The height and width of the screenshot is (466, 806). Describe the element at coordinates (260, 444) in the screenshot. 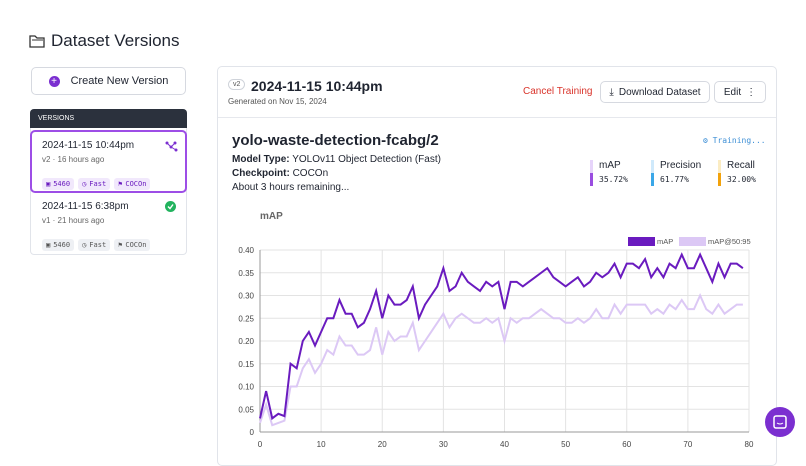

I see `x-tick-label: 0` at that location.